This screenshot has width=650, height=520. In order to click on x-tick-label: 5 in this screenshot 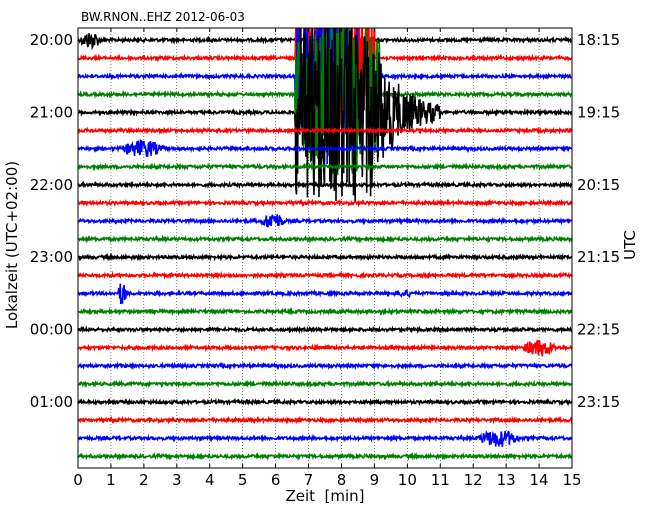, I will do `click(243, 480)`.